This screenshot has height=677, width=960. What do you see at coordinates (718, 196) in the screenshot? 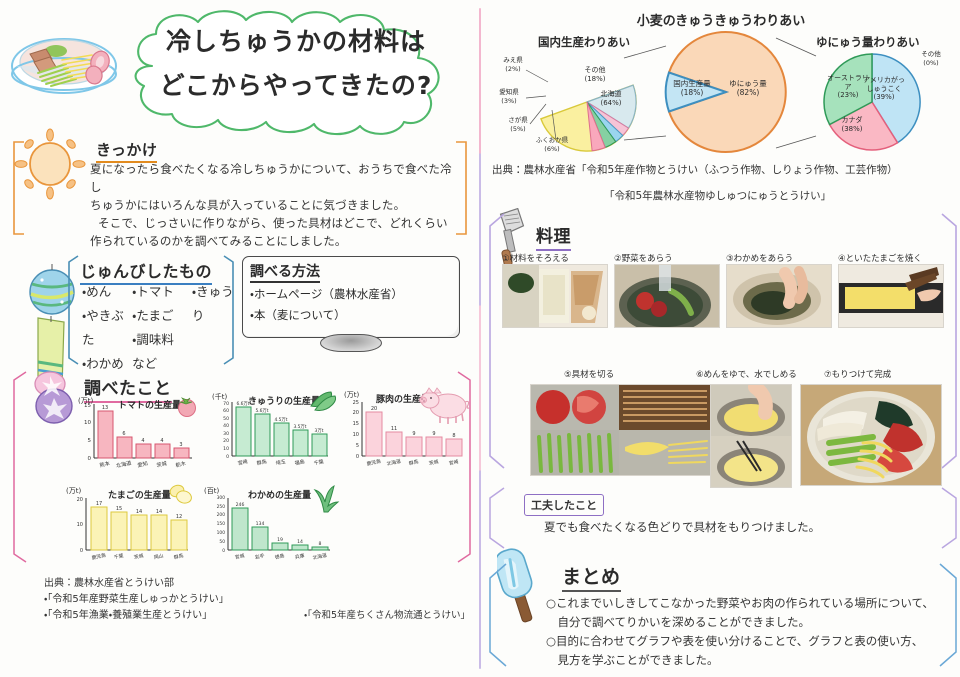
I see `right-source-line-2: 「令和5年農林水産物ゆしゅつにゅうとうけい」` at bounding box center [718, 196].